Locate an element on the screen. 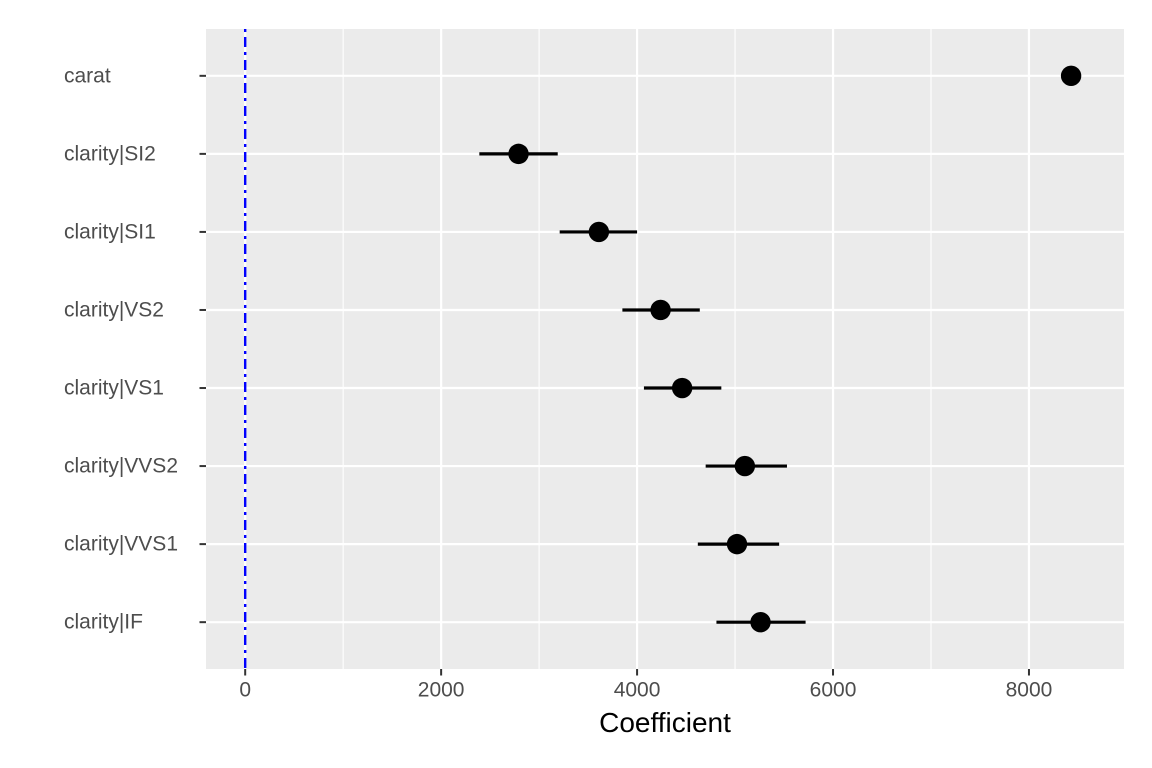  y-axis-label: clarity|VS1 is located at coordinates (114, 388).